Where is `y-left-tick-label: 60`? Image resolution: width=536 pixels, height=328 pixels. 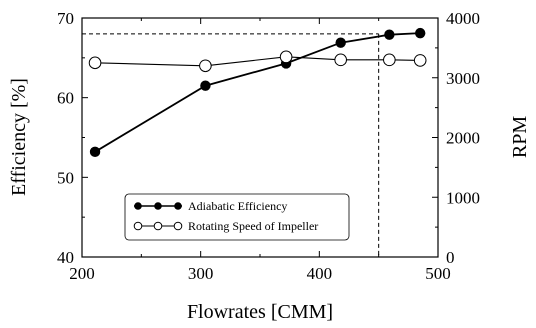
y-left-tick-label: 60 is located at coordinates (65, 98).